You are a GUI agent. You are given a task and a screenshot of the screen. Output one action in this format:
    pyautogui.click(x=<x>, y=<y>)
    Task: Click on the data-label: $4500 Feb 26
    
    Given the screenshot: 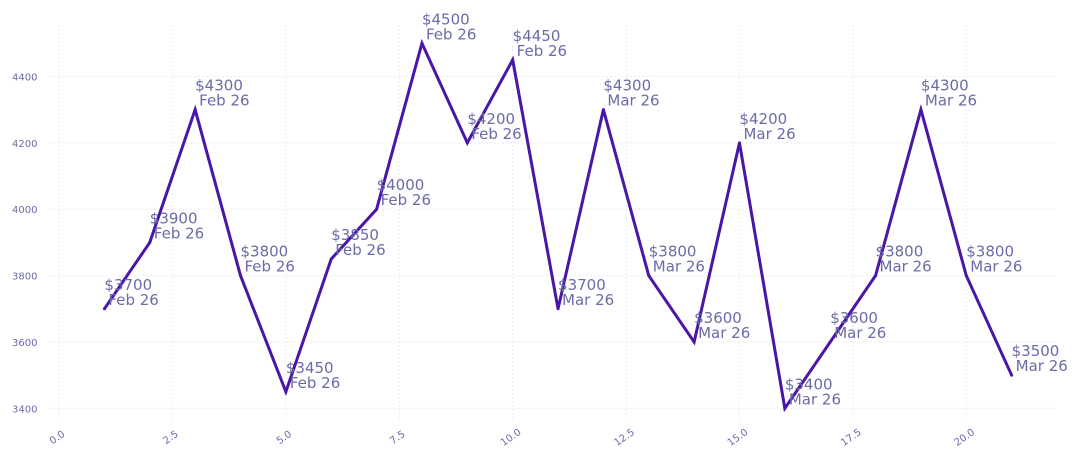 What is the action you would take?
    pyautogui.click(x=449, y=26)
    